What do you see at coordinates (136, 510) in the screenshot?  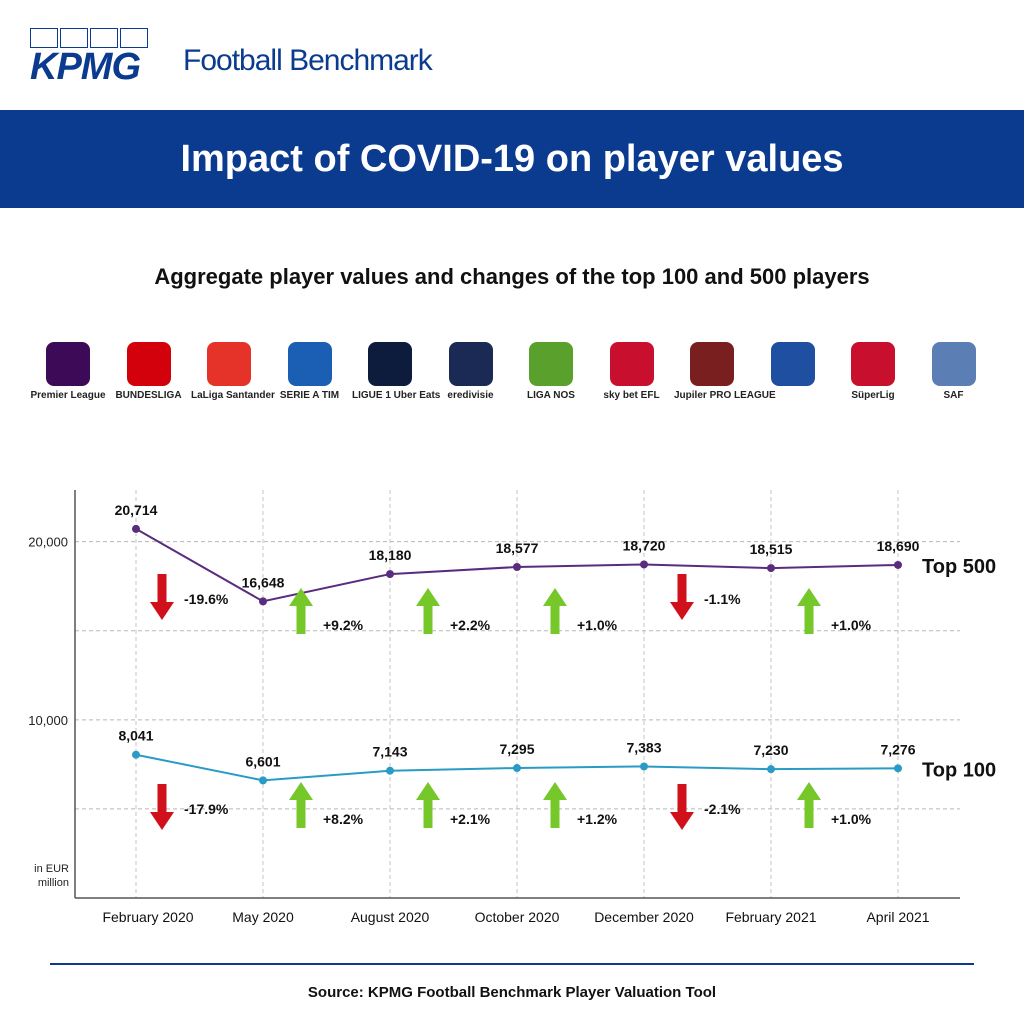 I see `data-label: 20,714` at bounding box center [136, 510].